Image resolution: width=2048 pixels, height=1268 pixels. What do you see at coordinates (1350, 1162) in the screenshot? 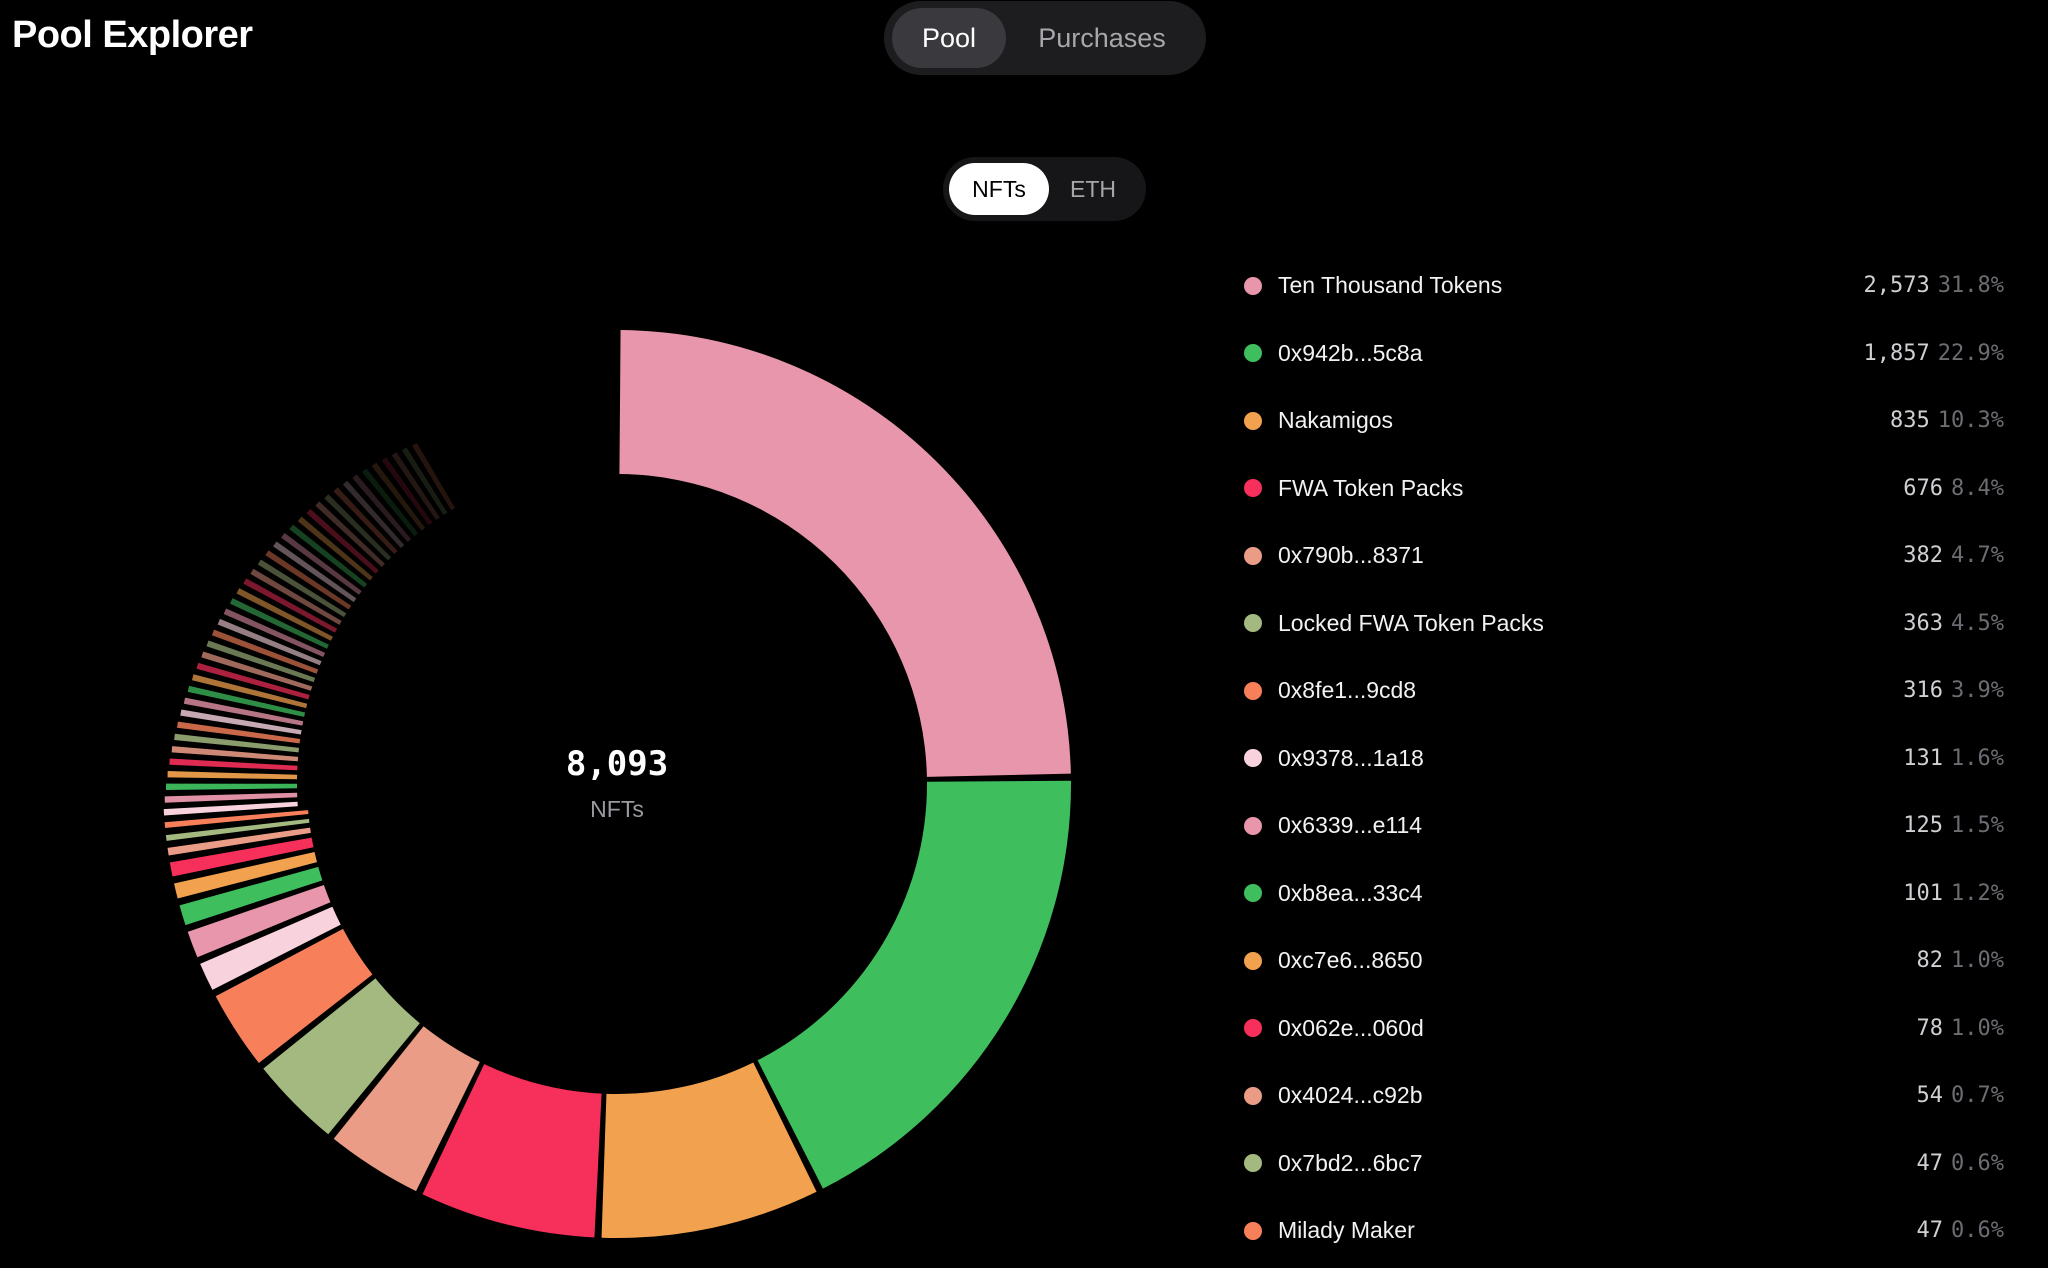
I see `legend-item-name: 0x7bd2...6bc7` at bounding box center [1350, 1162].